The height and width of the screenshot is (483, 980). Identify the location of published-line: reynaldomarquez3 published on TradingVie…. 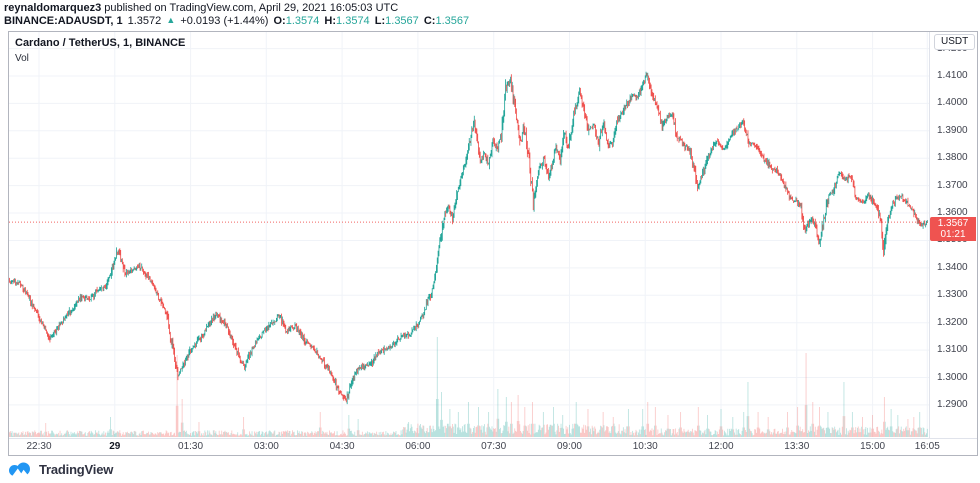
(201, 8).